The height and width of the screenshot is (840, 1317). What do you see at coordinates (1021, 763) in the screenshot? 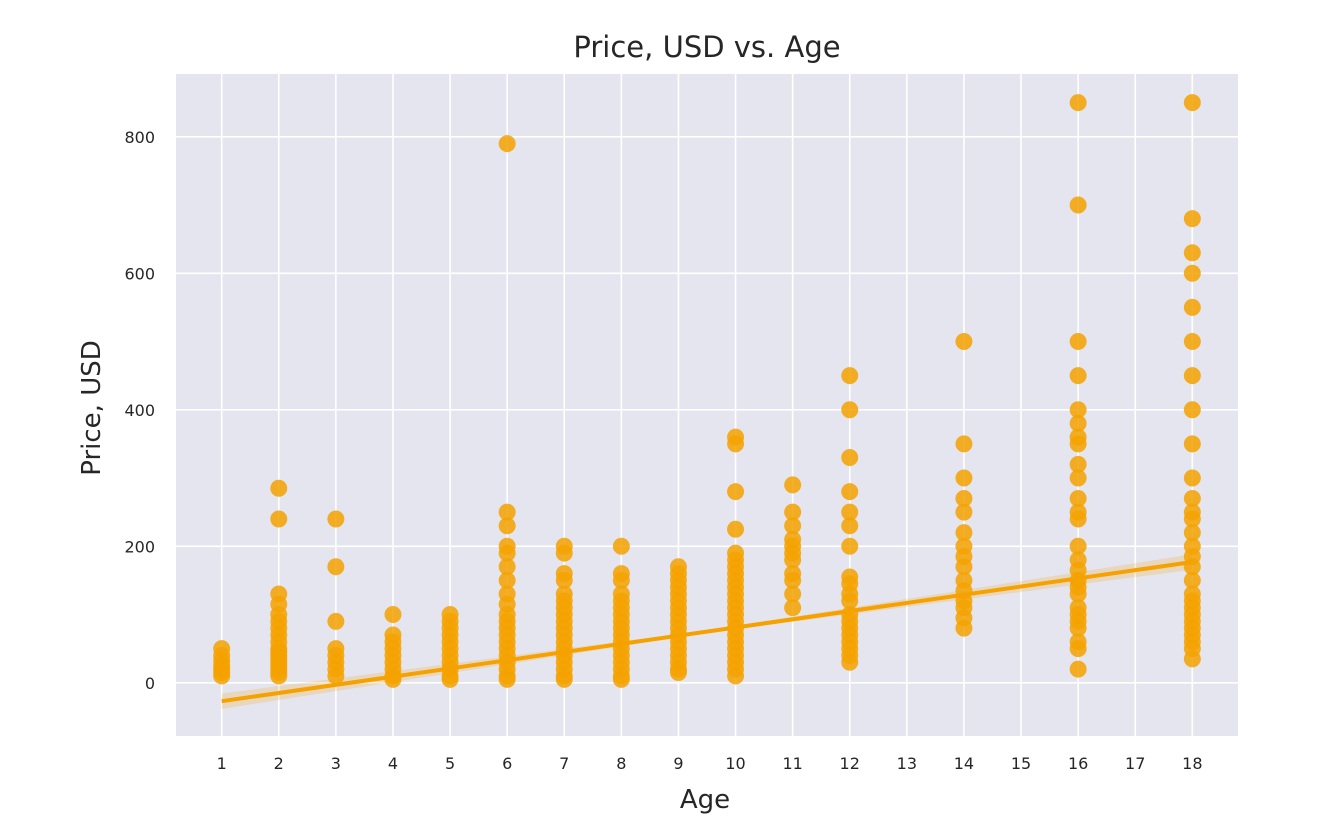
I see `x-tick-label: 15` at bounding box center [1021, 763].